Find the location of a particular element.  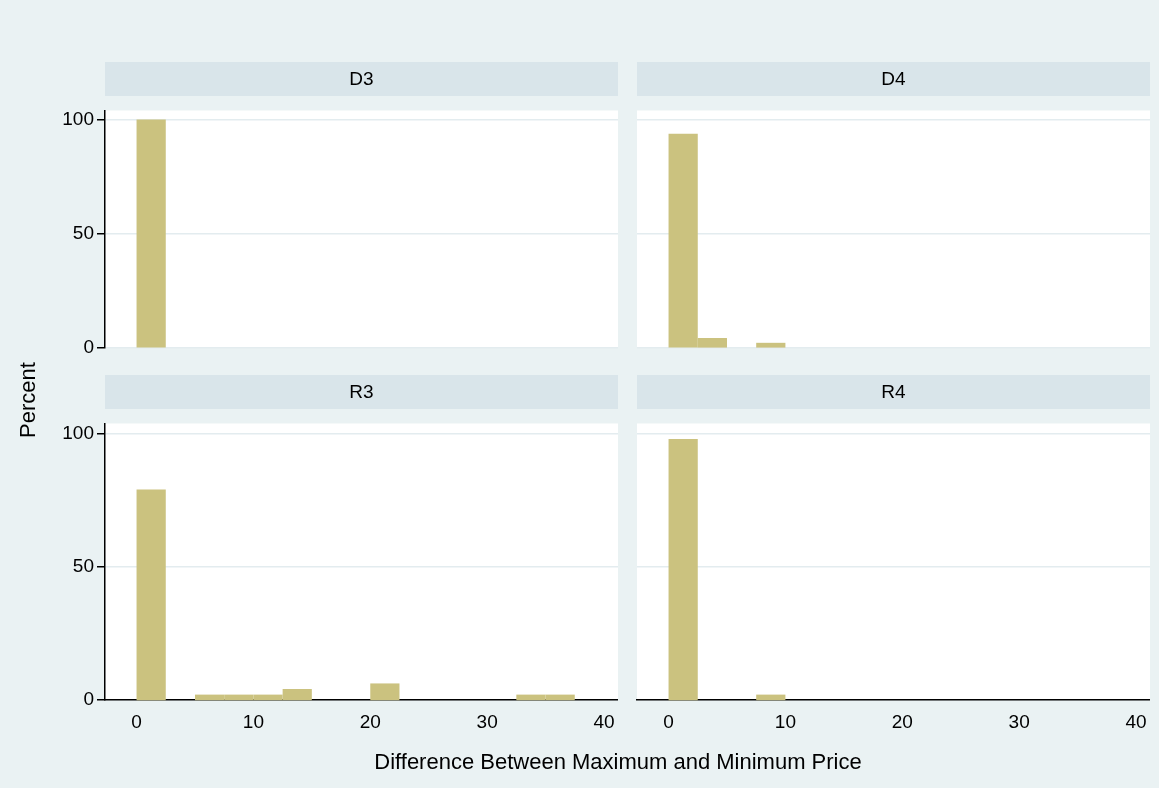

chart-title: R3 is located at coordinates (361, 392).